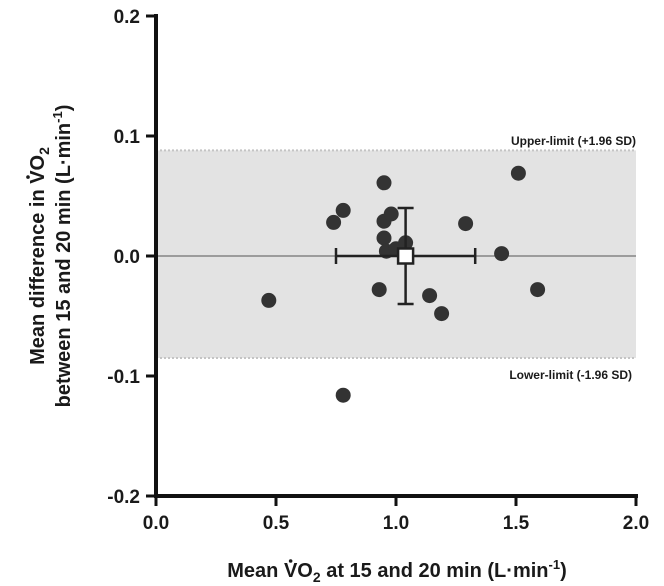  Describe the element at coordinates (127, 17) in the screenshot. I see `y-tick-label: 0.2` at that location.